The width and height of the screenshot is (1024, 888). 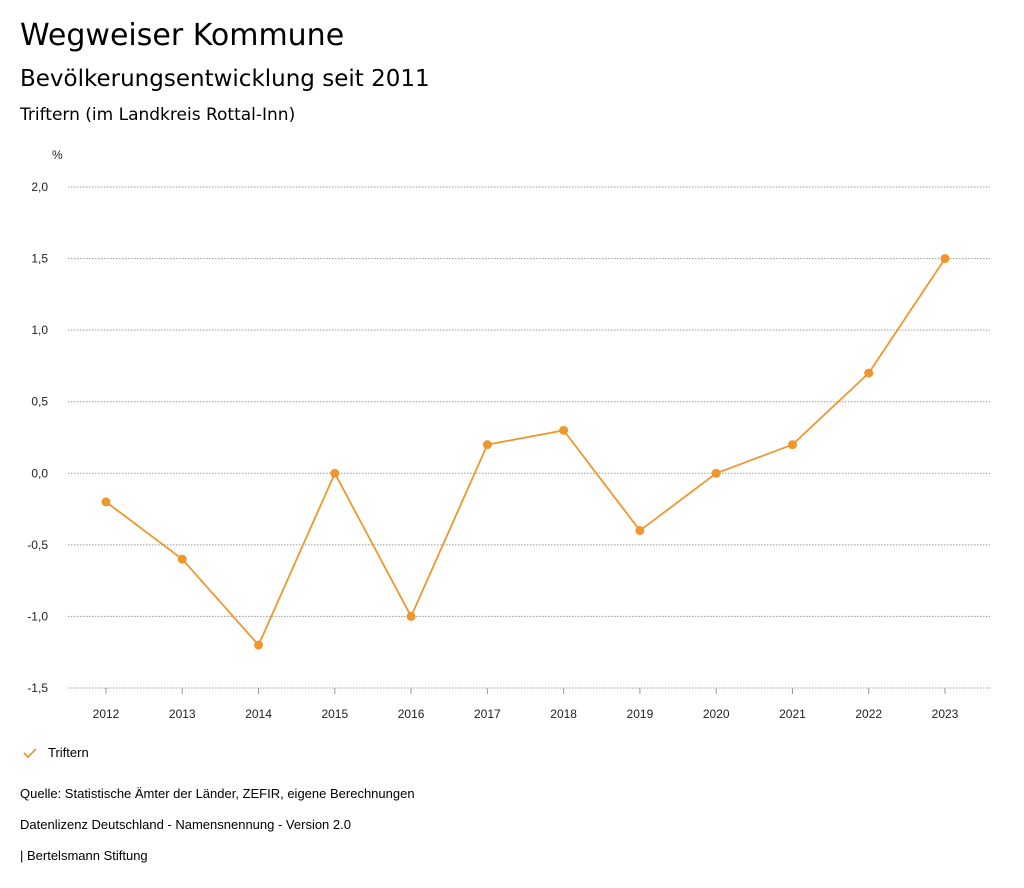 I want to click on y-tick-label: 1,5, so click(x=39, y=259).